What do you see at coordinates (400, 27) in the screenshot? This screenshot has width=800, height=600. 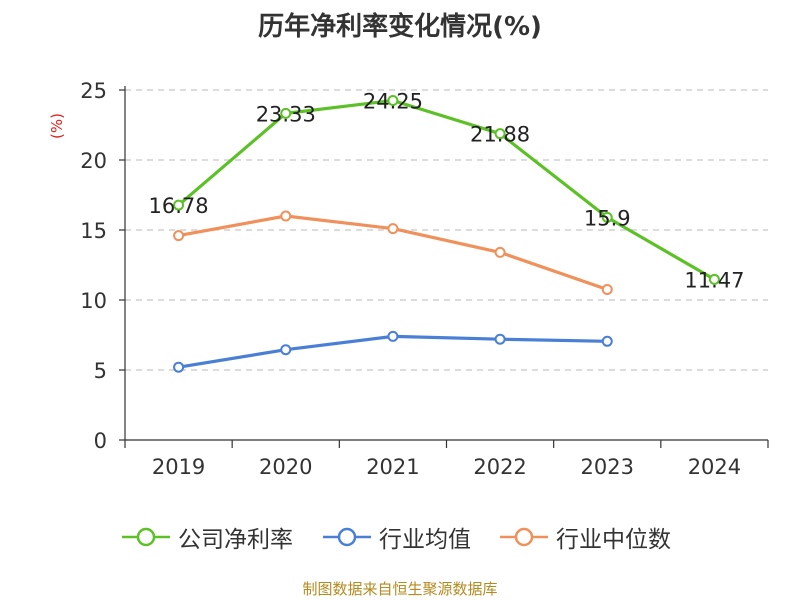 I see `chart-title: 历年净利率变化情况(%)` at bounding box center [400, 27].